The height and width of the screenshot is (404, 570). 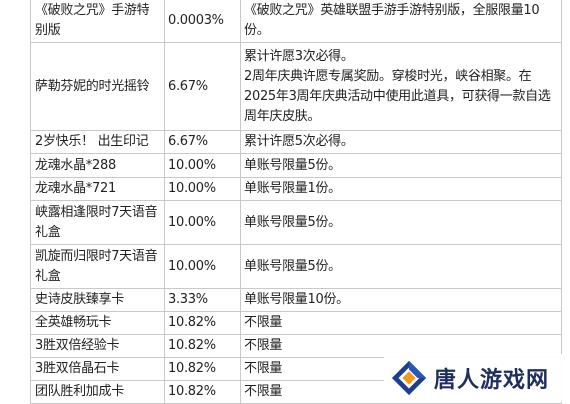 I want to click on item-name: 3胜双倍晶石卡, so click(x=97, y=369).